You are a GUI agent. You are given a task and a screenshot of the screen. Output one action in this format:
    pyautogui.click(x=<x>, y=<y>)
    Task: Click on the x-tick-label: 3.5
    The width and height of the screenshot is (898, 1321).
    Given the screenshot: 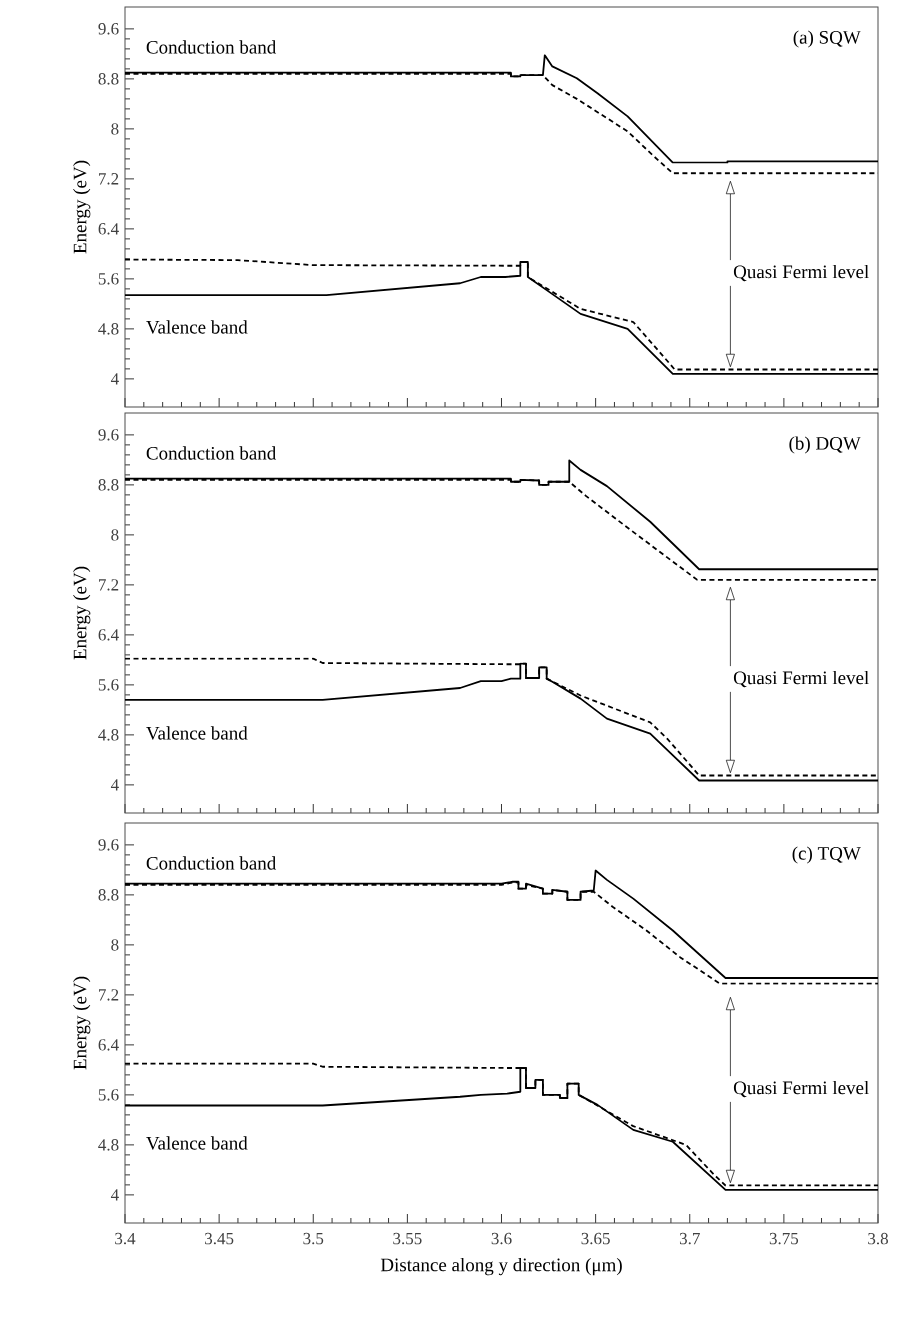 What is the action you would take?
    pyautogui.click(x=313, y=1238)
    